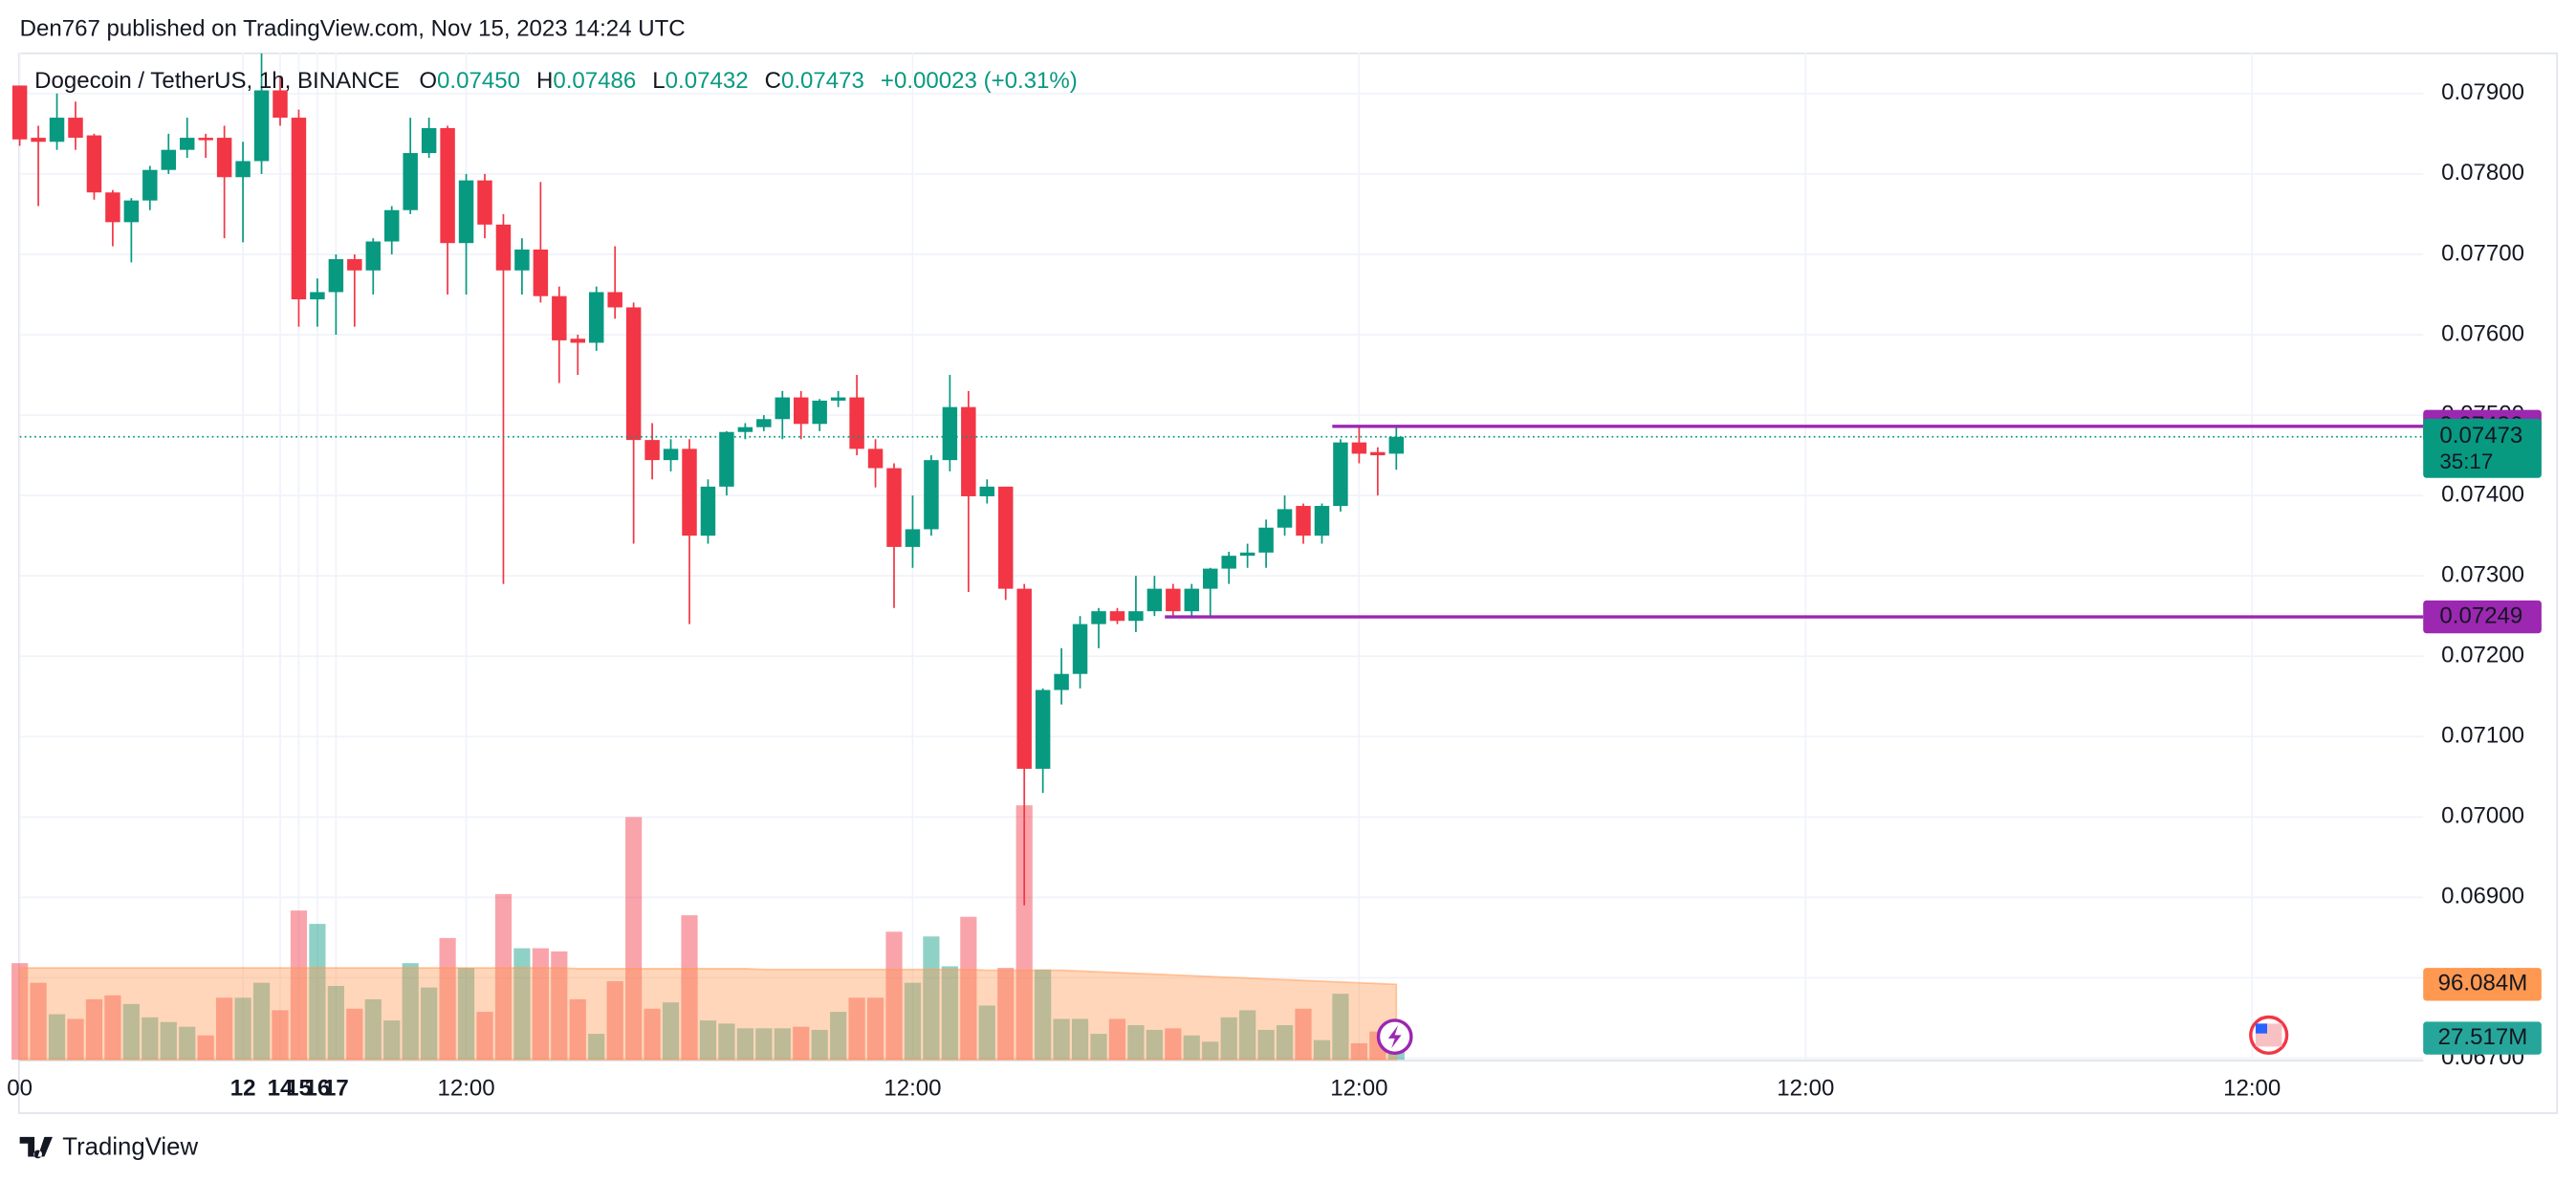 The width and height of the screenshot is (2576, 1182). What do you see at coordinates (707, 81) in the screenshot?
I see `legend-value: 0.07432` at bounding box center [707, 81].